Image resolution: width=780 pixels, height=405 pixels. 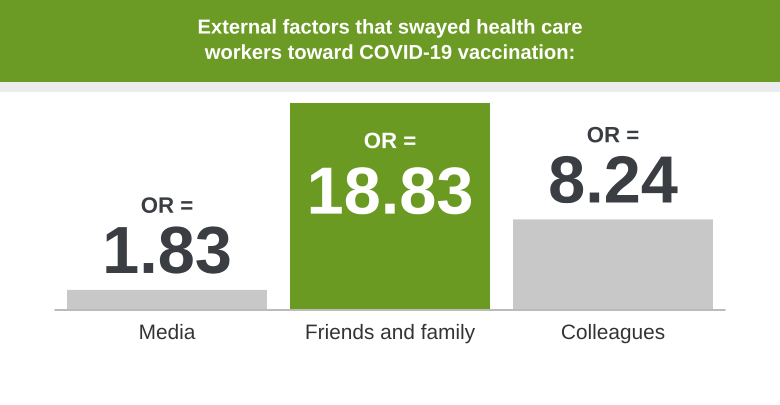 I want to click on chart-title: External factors that swayed health care workers toward COVID-19 vaccination:, so click(x=390, y=39).